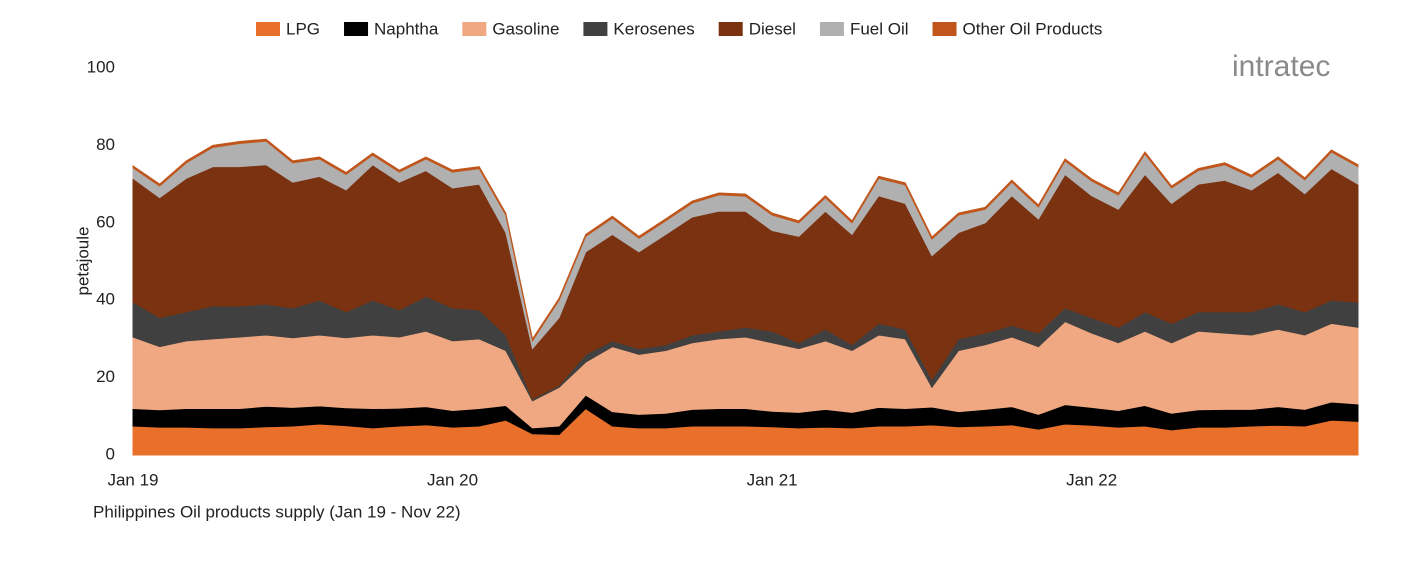  I want to click on legend-label: LPG, so click(303, 28).